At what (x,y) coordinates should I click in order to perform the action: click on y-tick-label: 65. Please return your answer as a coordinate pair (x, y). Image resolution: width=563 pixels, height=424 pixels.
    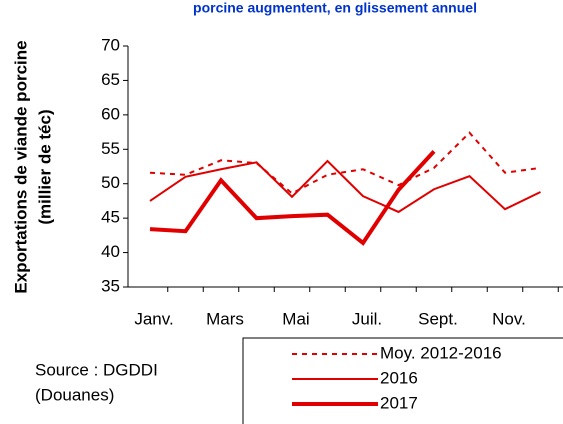
    Looking at the image, I should click on (110, 79).